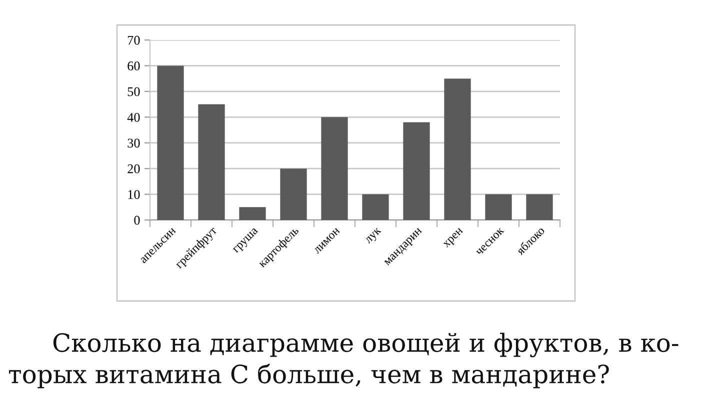  I want to click on y-tick-label: 40, so click(133, 117).